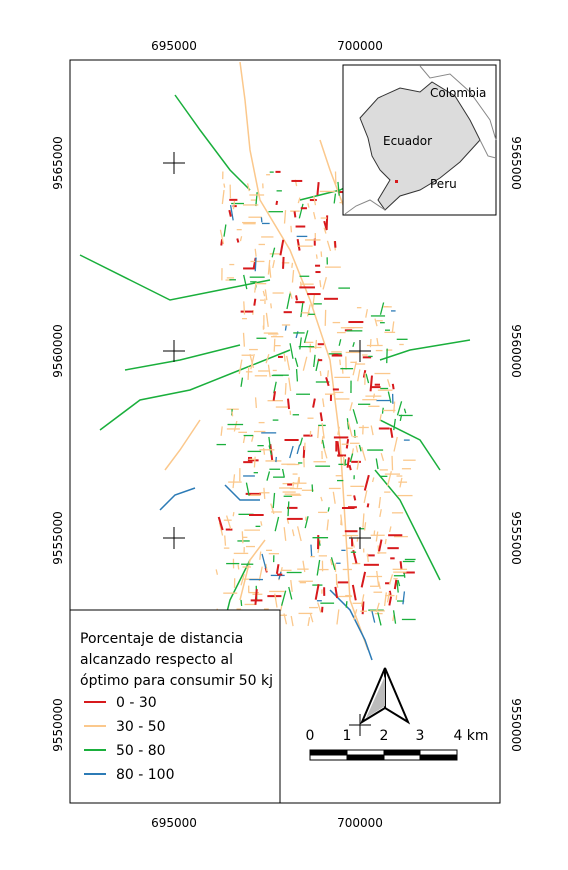 This screenshot has height=870, width=568. What do you see at coordinates (141, 727) in the screenshot?
I see `legend-label: 30 - 50` at bounding box center [141, 727].